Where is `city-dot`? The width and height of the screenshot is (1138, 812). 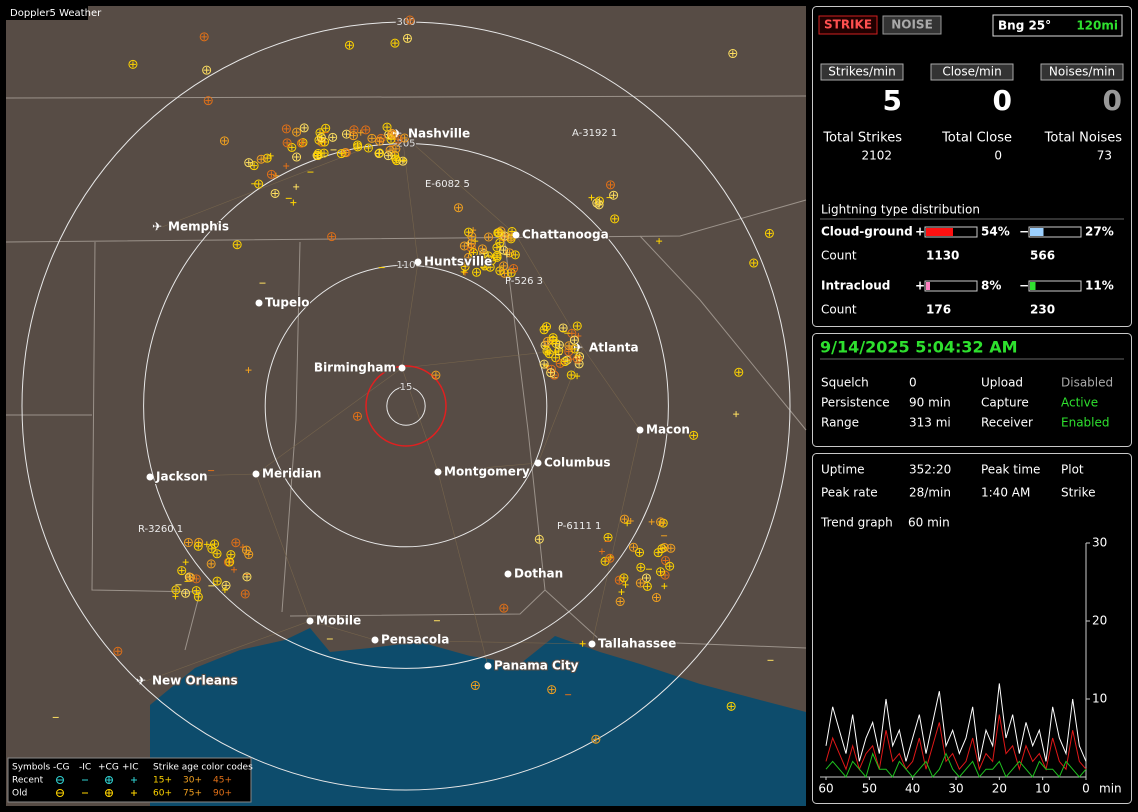
city-dot is located at coordinates (438, 472).